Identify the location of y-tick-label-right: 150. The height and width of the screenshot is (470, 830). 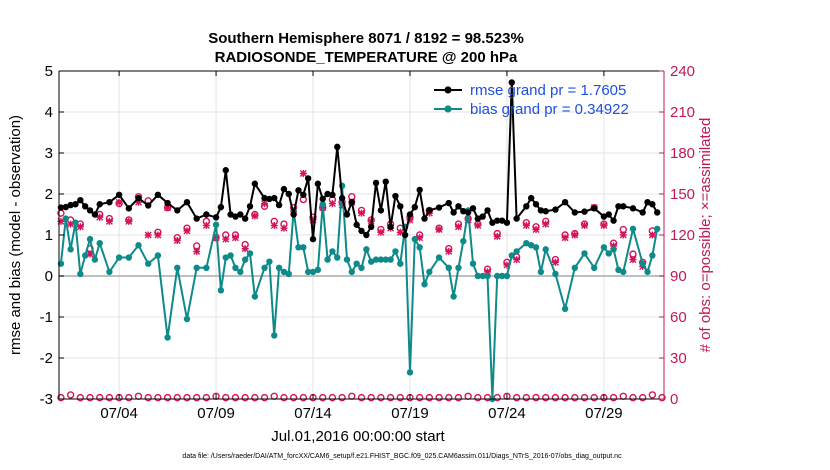
(682, 194).